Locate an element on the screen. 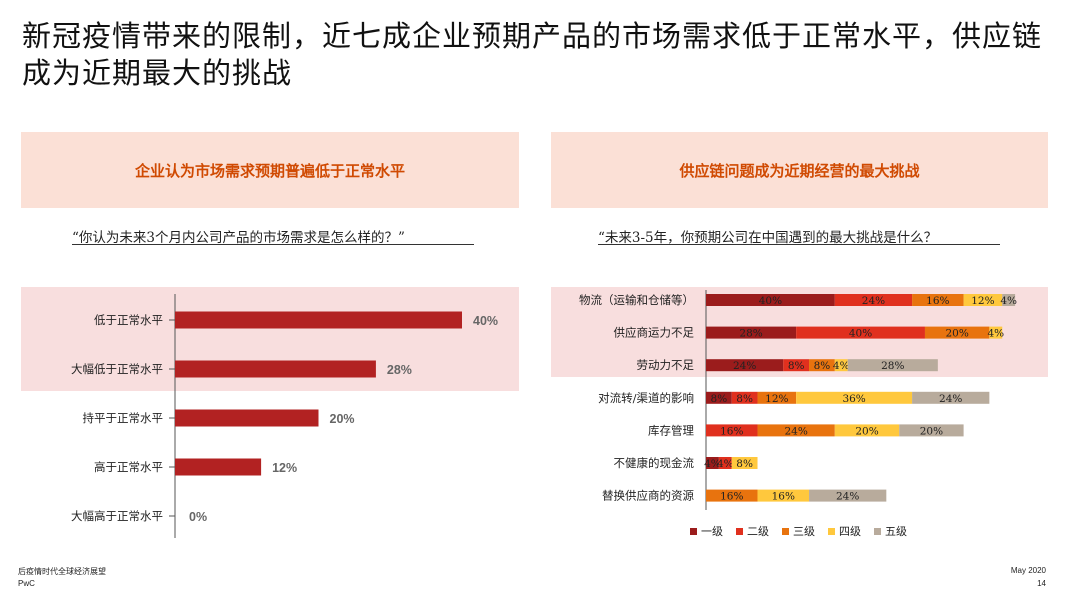 Image resolution: width=1080 pixels, height=599 pixels. left-category-label: 高于正常水平 is located at coordinates (128, 467).